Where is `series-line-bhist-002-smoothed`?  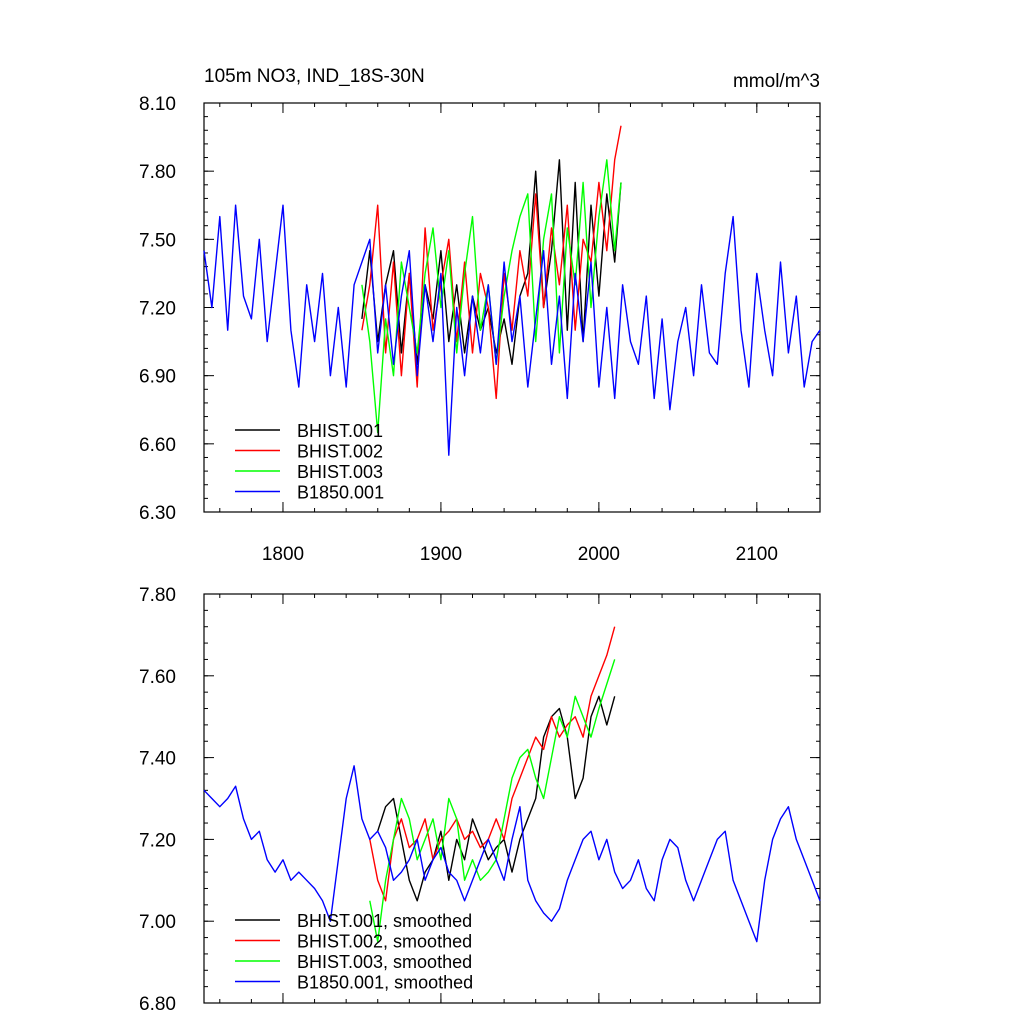 series-line-bhist-002-smoothed is located at coordinates (492, 764).